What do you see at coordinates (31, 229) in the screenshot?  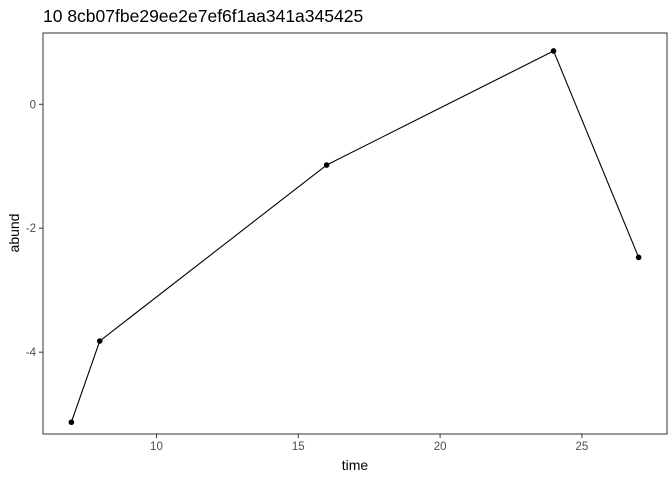 I see `y-tick-label: -2` at bounding box center [31, 229].